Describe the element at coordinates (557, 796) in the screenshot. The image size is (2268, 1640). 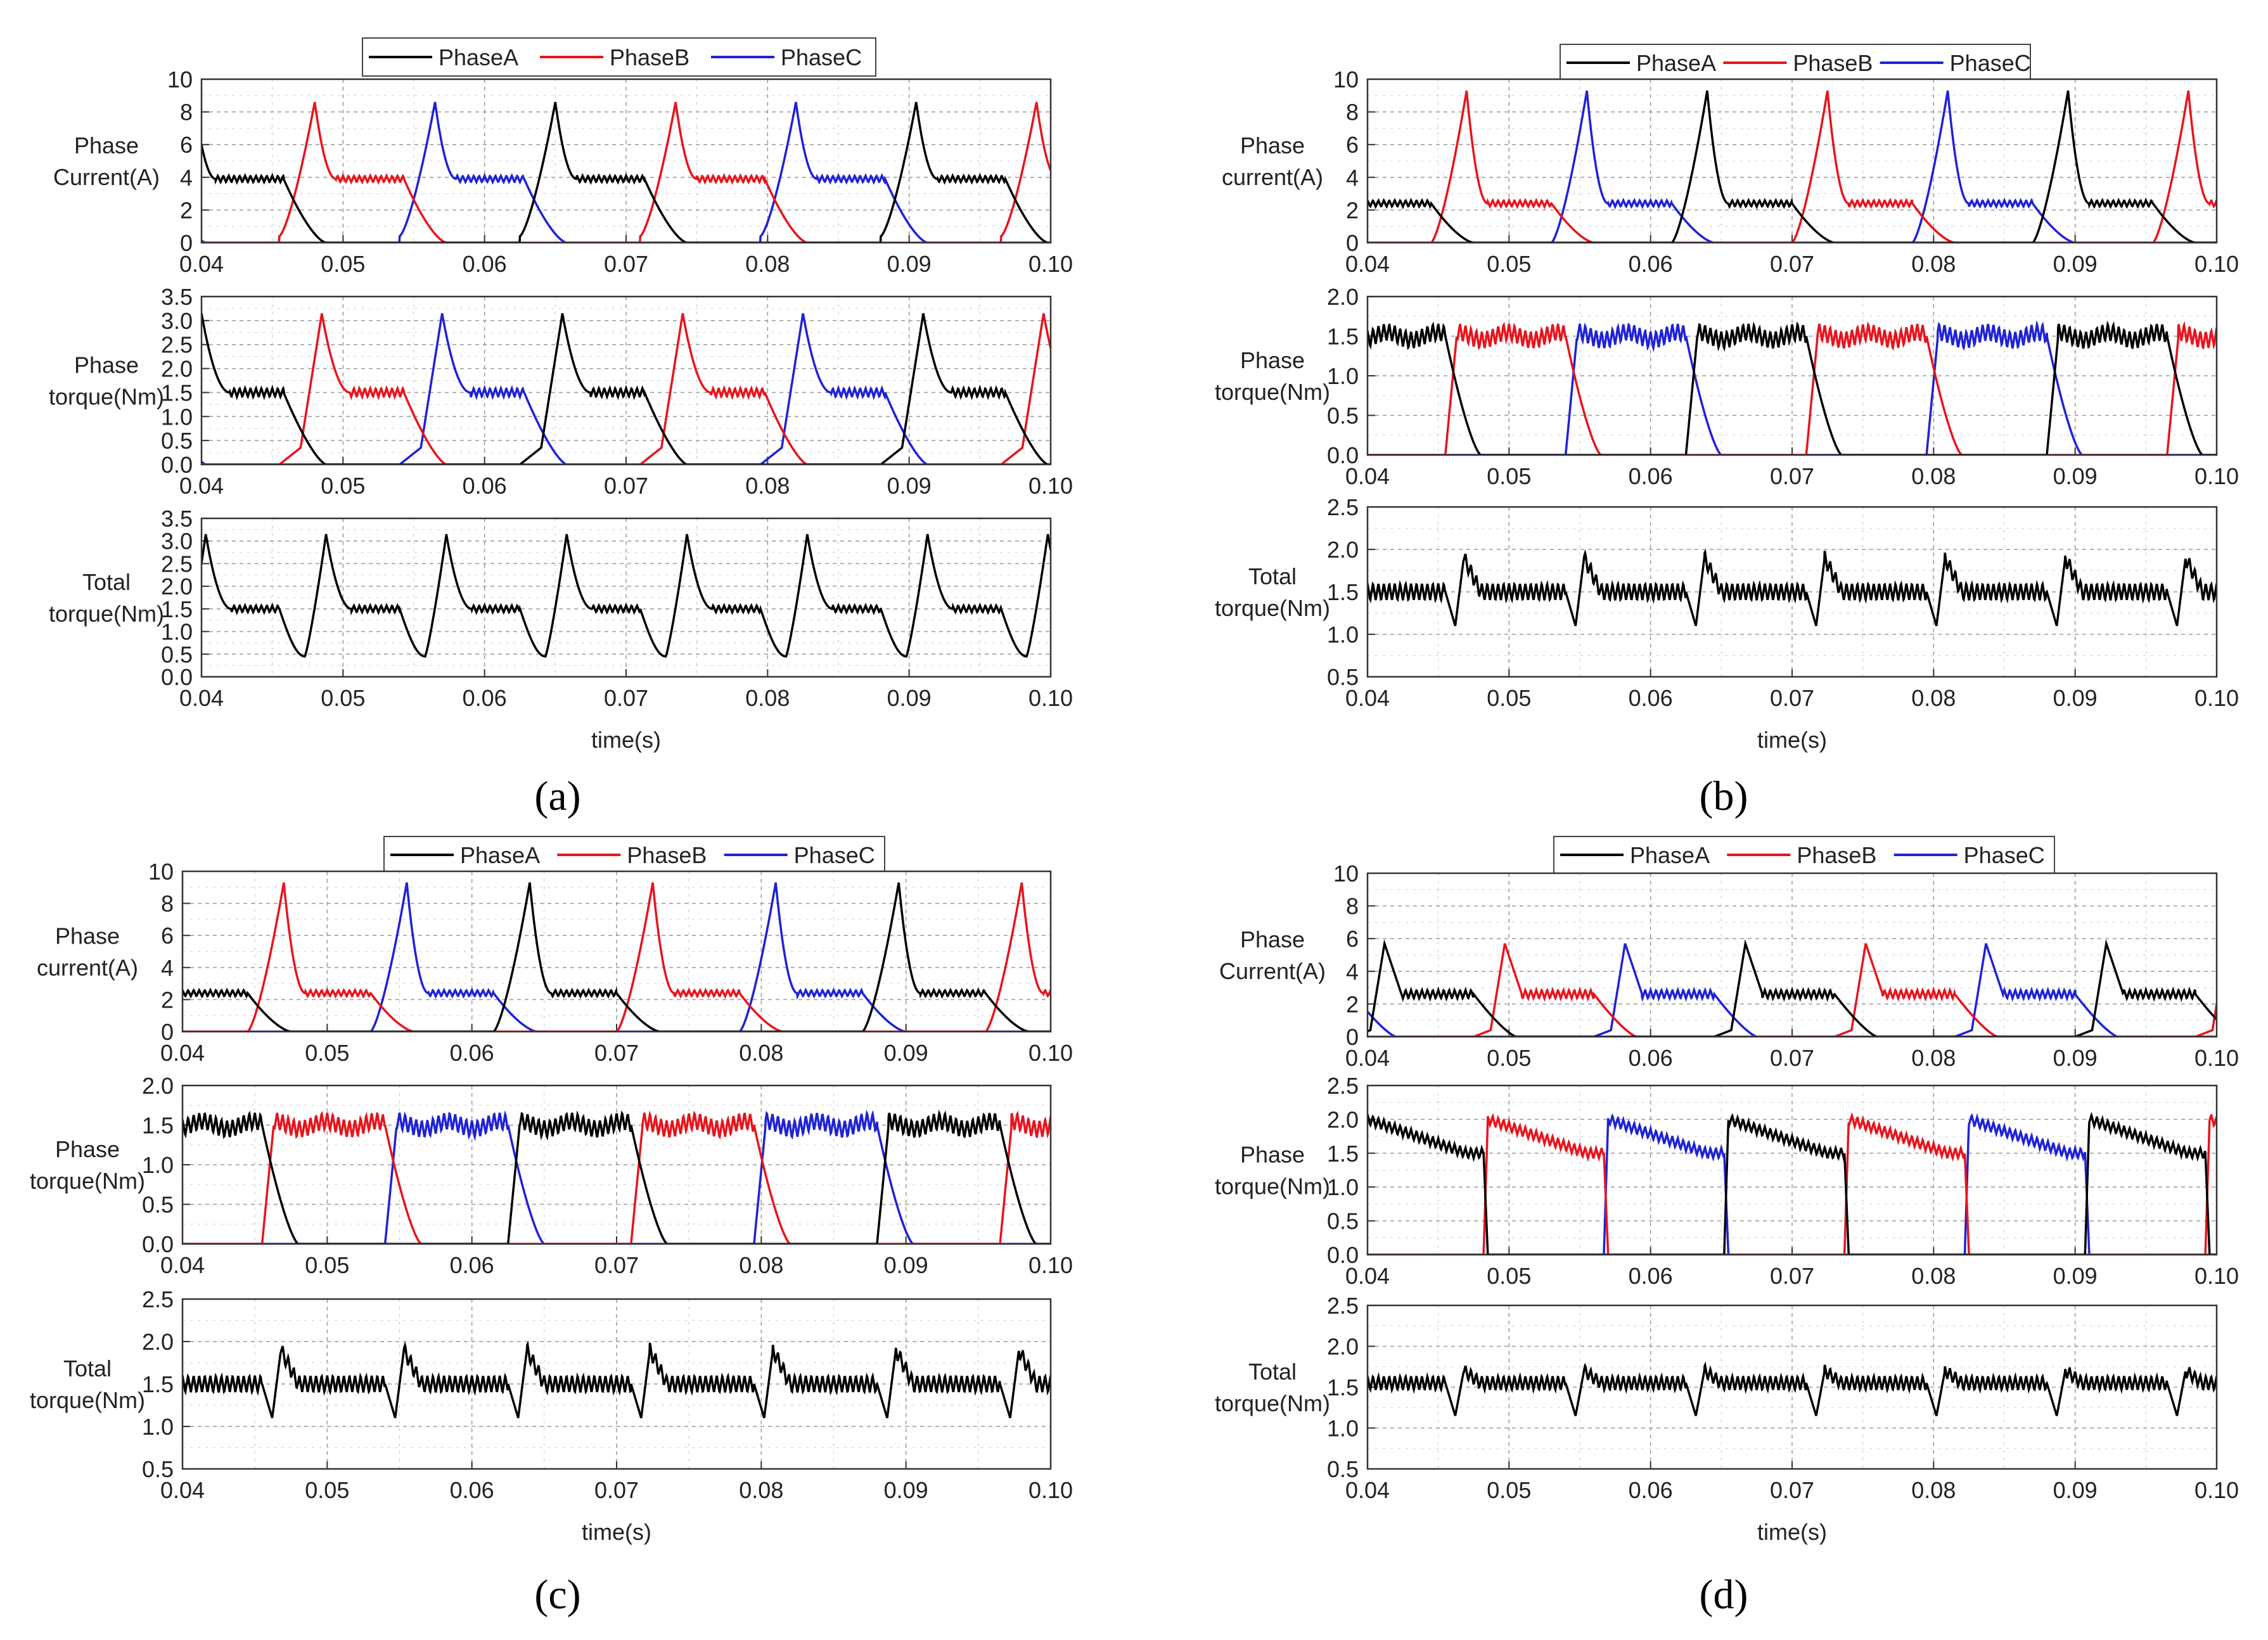
I see `subfigure-caption: (a)` at that location.